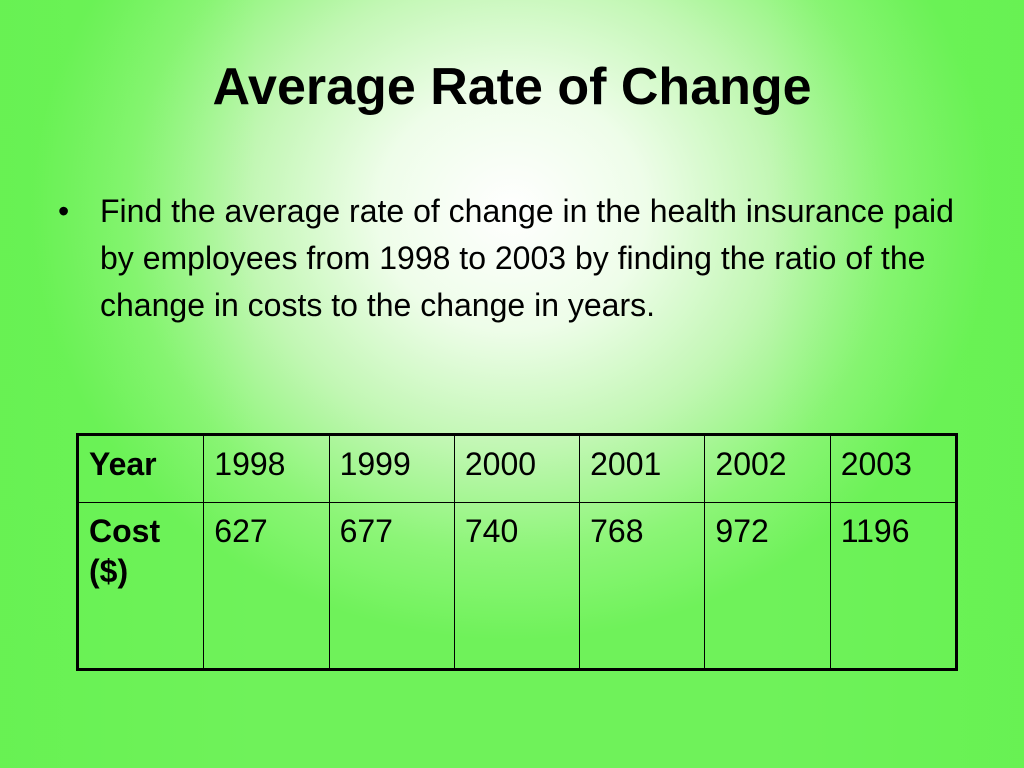 This screenshot has height=768, width=1024. I want to click on table-cell: 1999, so click(391, 468).